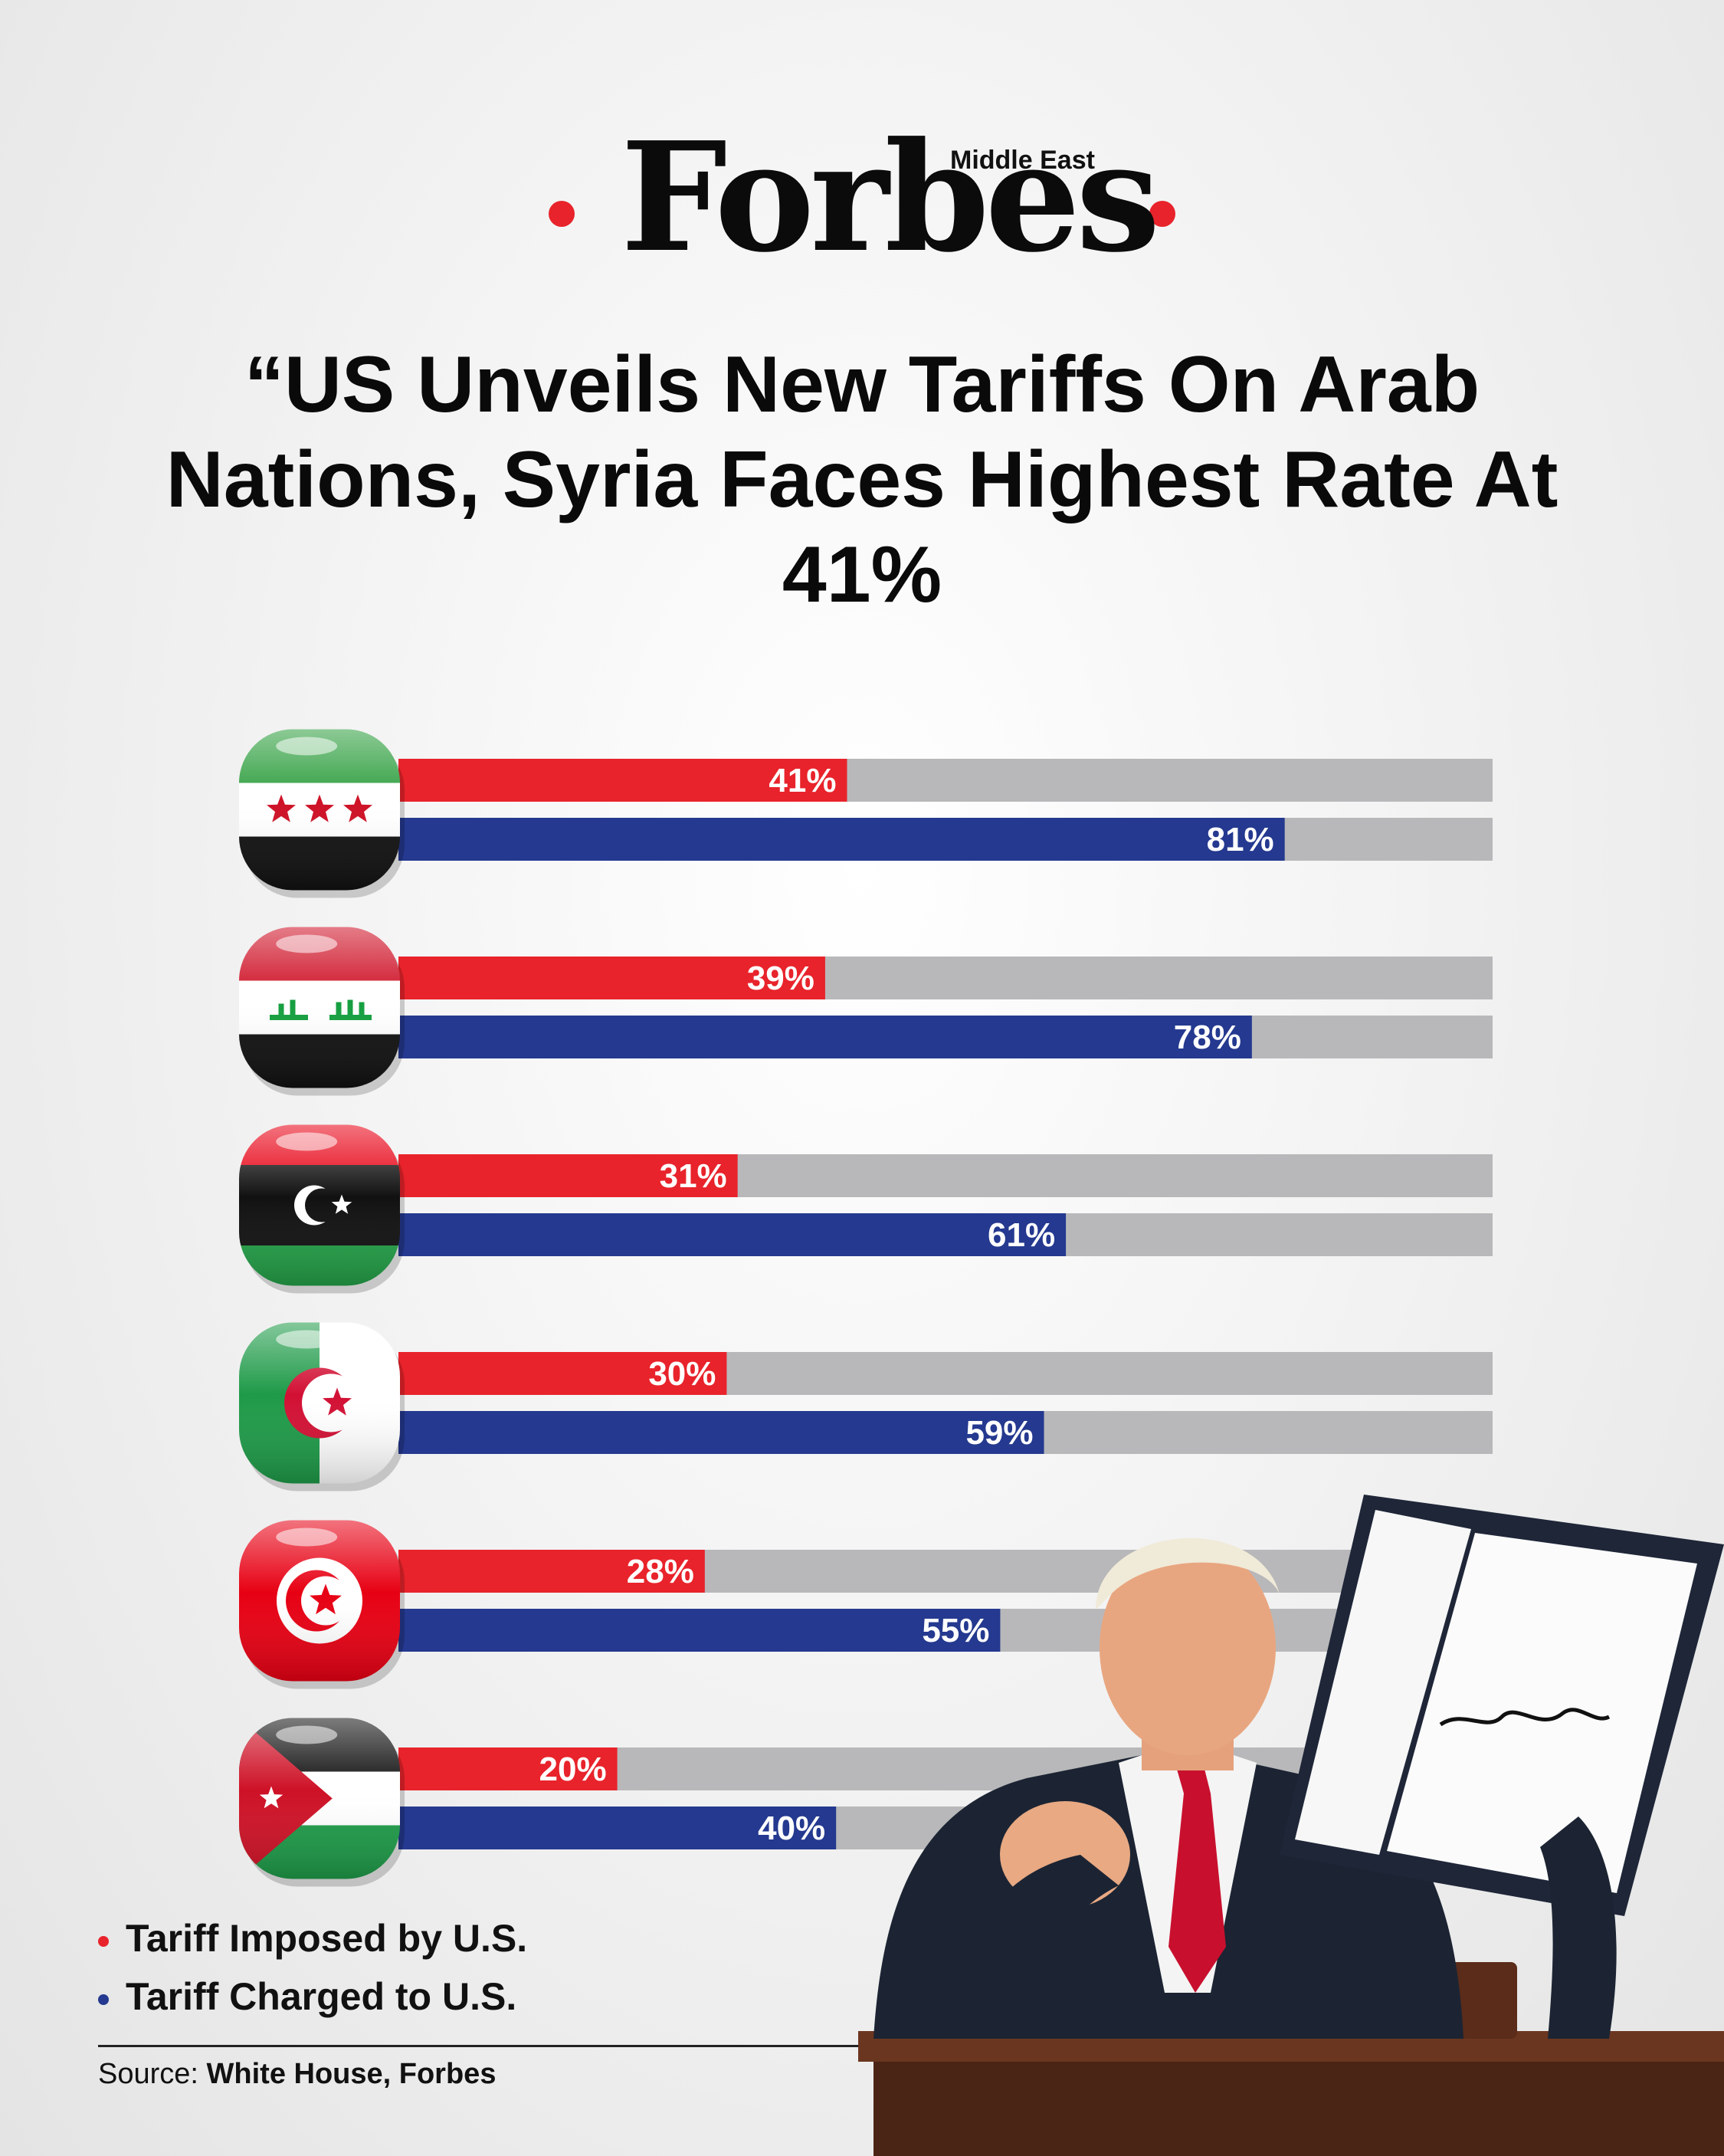 This screenshot has height=2156, width=1724. Describe the element at coordinates (103, 1999) in the screenshot. I see `legend-dot-blue` at that location.